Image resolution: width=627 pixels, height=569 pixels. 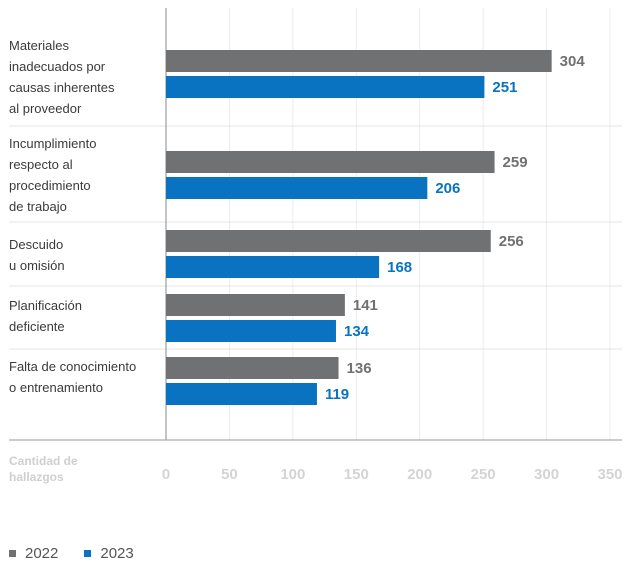 What do you see at coordinates (365, 305) in the screenshot?
I see `value-label-2022-3: 141` at bounding box center [365, 305].